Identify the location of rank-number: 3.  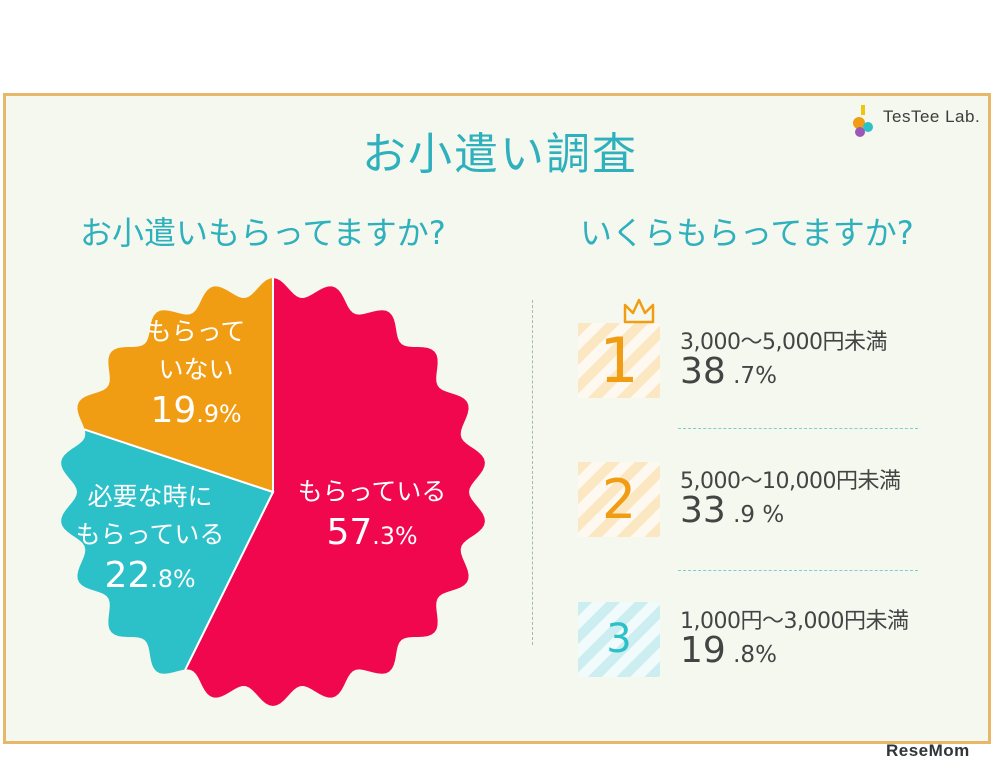
(619, 639).